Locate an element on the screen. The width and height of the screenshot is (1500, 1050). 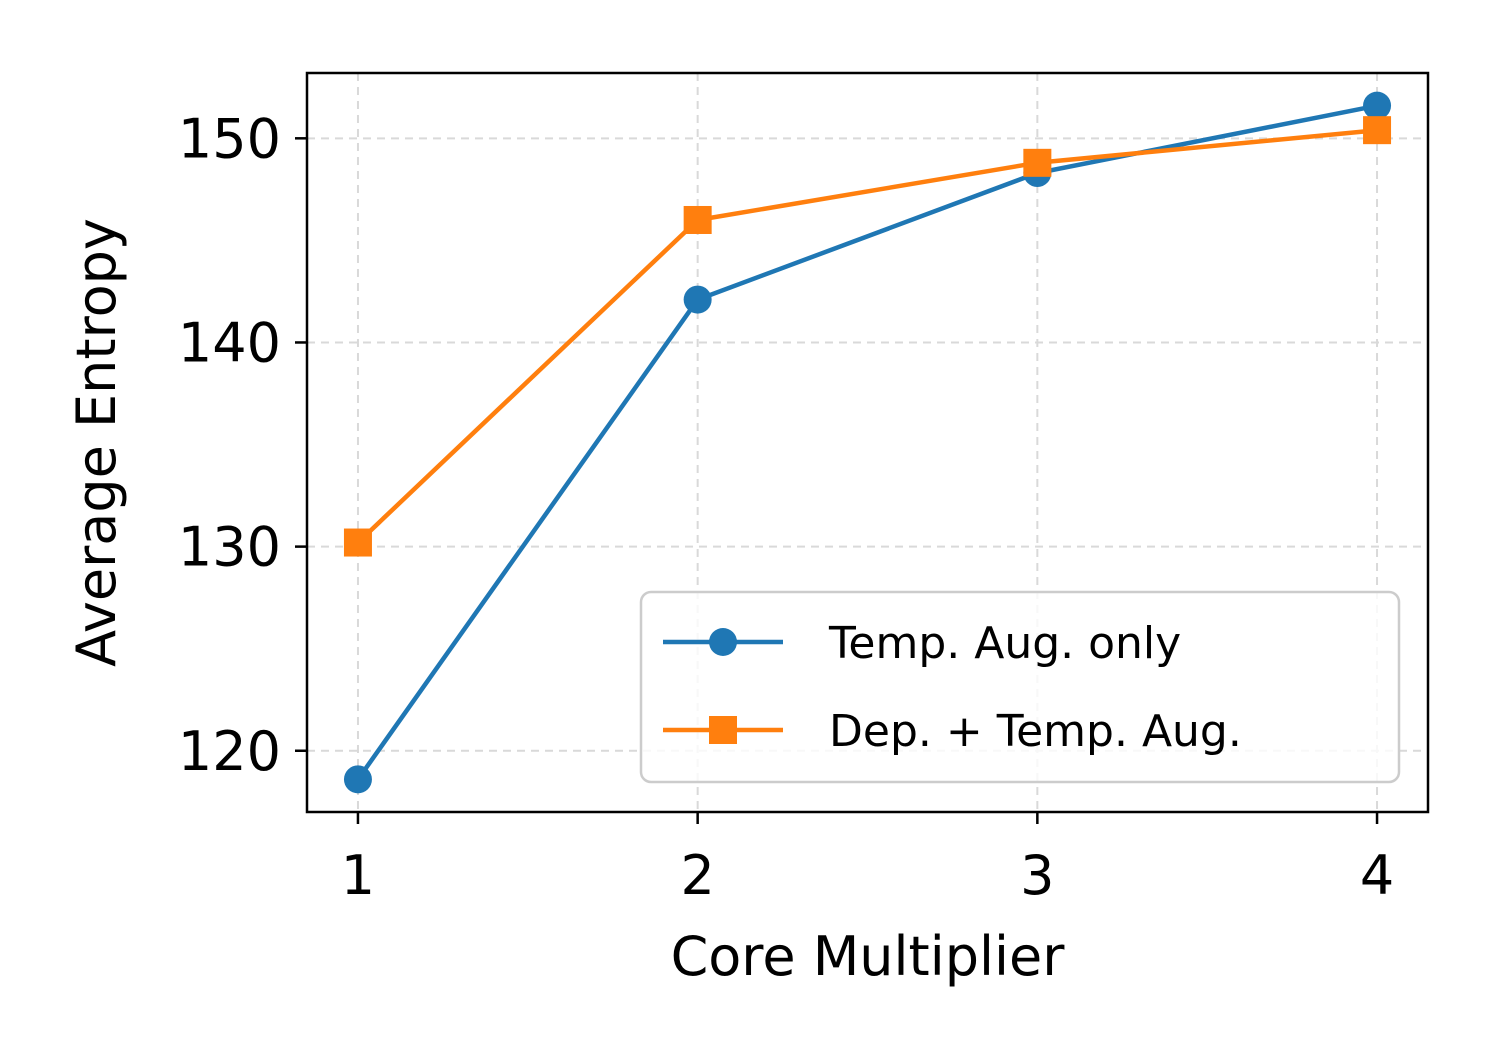
legend-label: Dep. + Temp. Aug. is located at coordinates (1035, 731).